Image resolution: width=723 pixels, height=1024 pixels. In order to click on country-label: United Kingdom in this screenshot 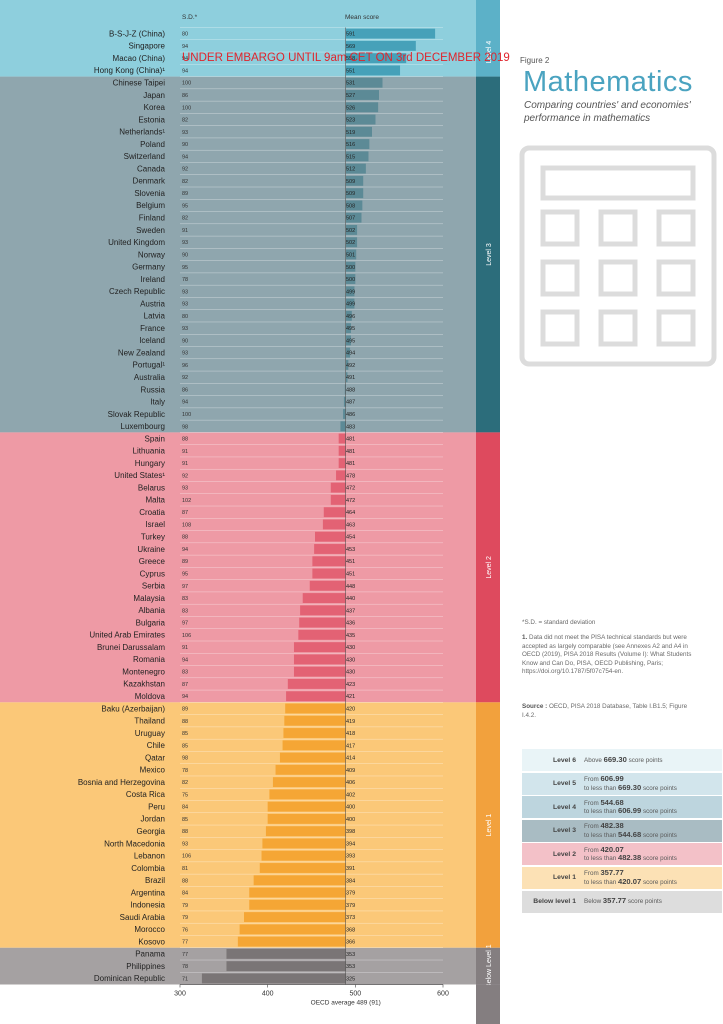, I will do `click(136, 242)`.